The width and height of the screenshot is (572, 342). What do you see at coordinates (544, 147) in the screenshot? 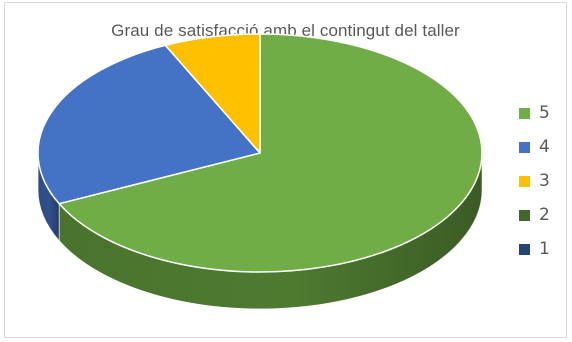
I see `legend-label: 4` at bounding box center [544, 147].